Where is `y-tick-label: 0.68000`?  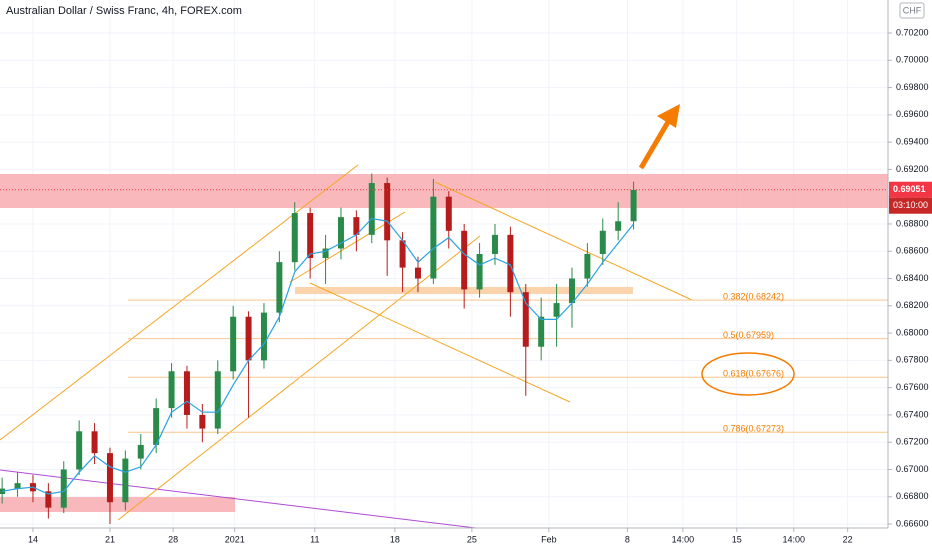
y-tick-label: 0.68000 is located at coordinates (912, 332).